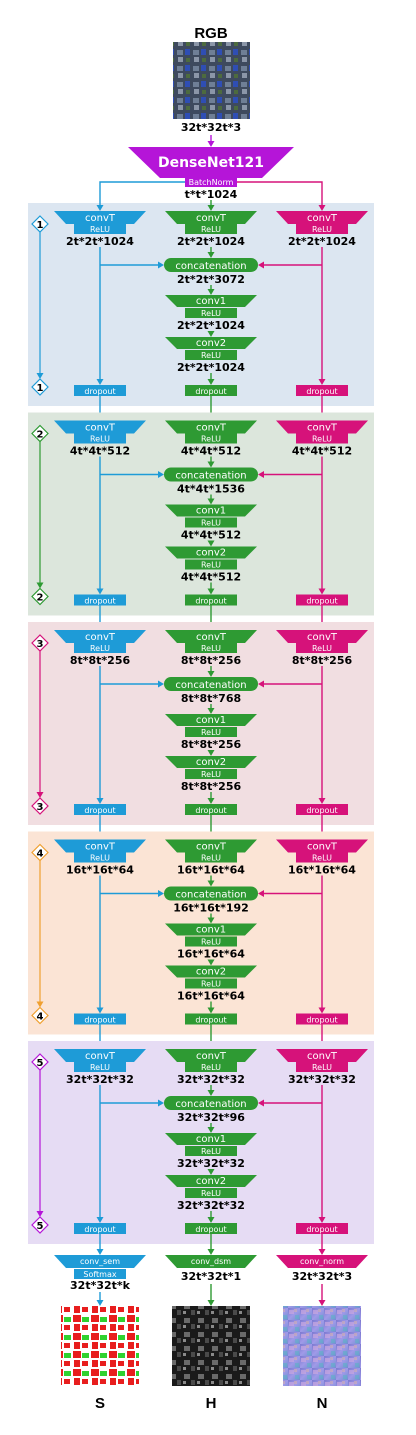  I want to click on dropout-right-label: dropout, so click(321, 810).